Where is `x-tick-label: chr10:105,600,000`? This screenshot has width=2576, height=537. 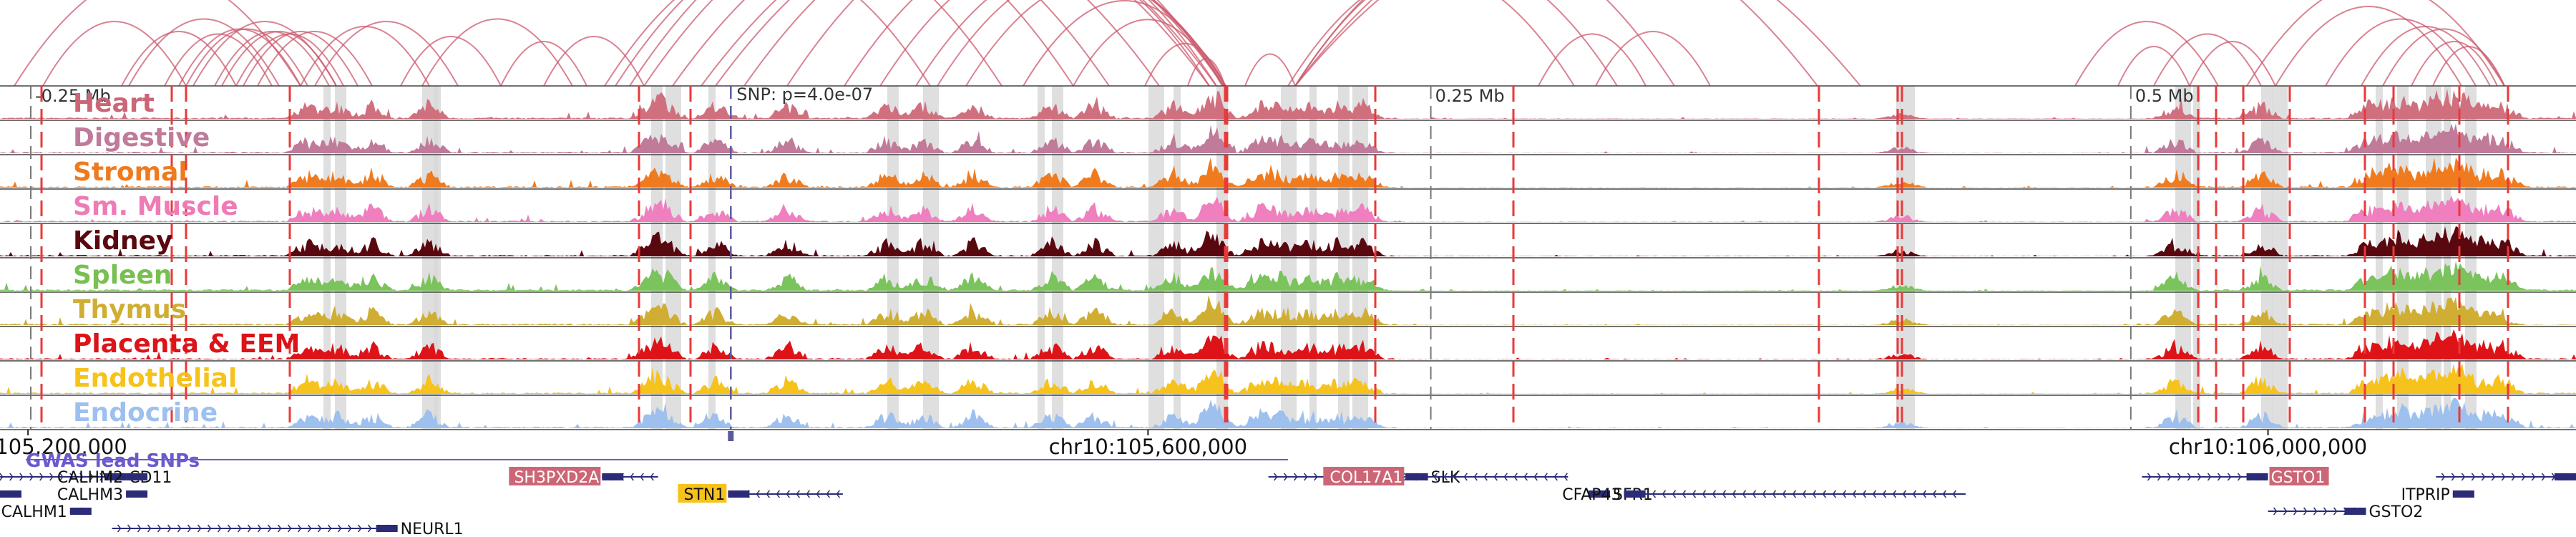
x-tick-label: chr10:105,600,000 is located at coordinates (1148, 447).